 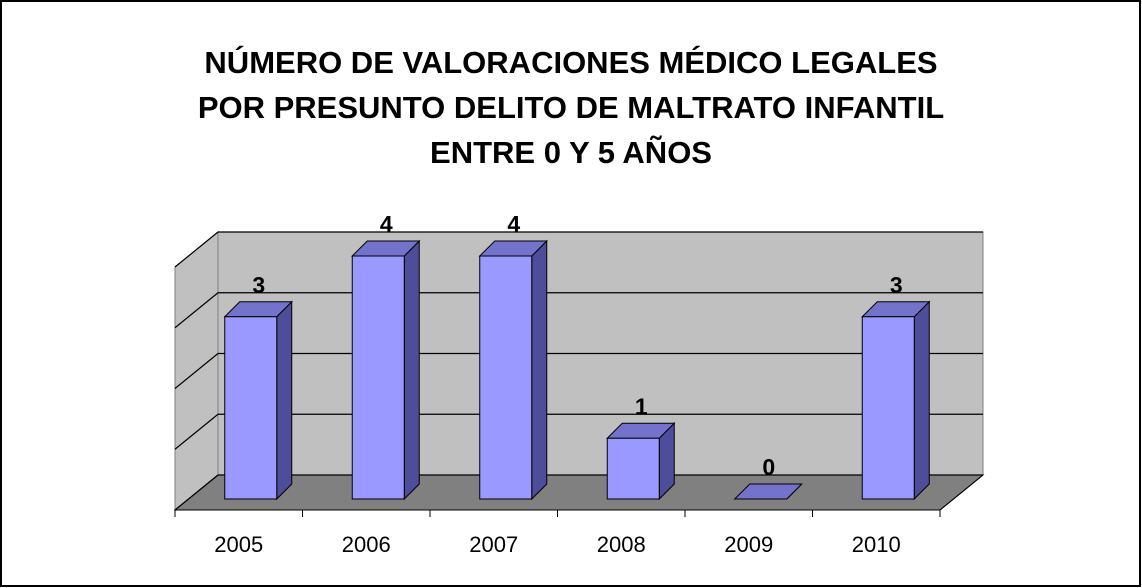 What do you see at coordinates (768, 491) in the screenshot?
I see `bar-top` at bounding box center [768, 491].